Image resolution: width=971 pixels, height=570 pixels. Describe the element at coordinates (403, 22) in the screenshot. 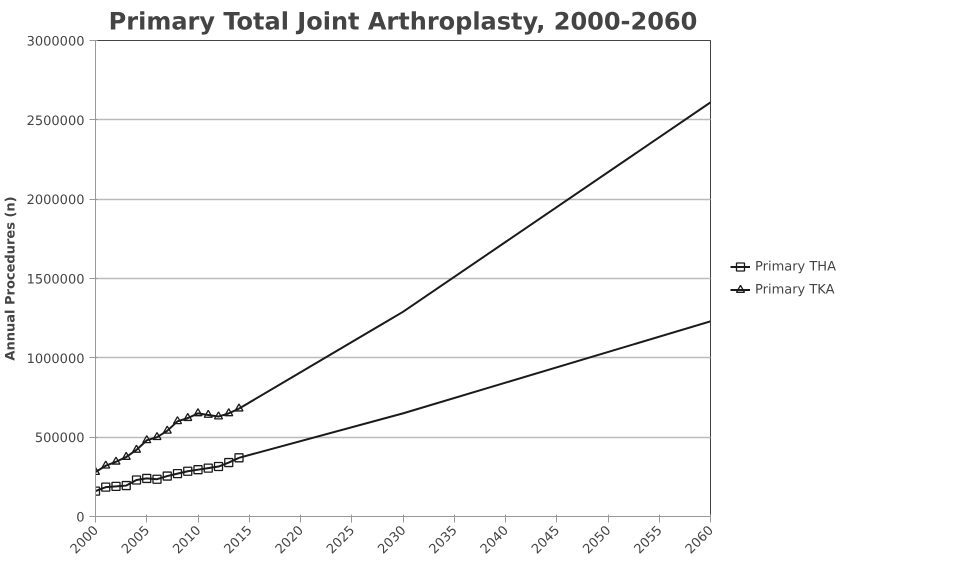

I see `chart-title: Primary Total Joint Arthroplasty, 2000-2060` at that location.